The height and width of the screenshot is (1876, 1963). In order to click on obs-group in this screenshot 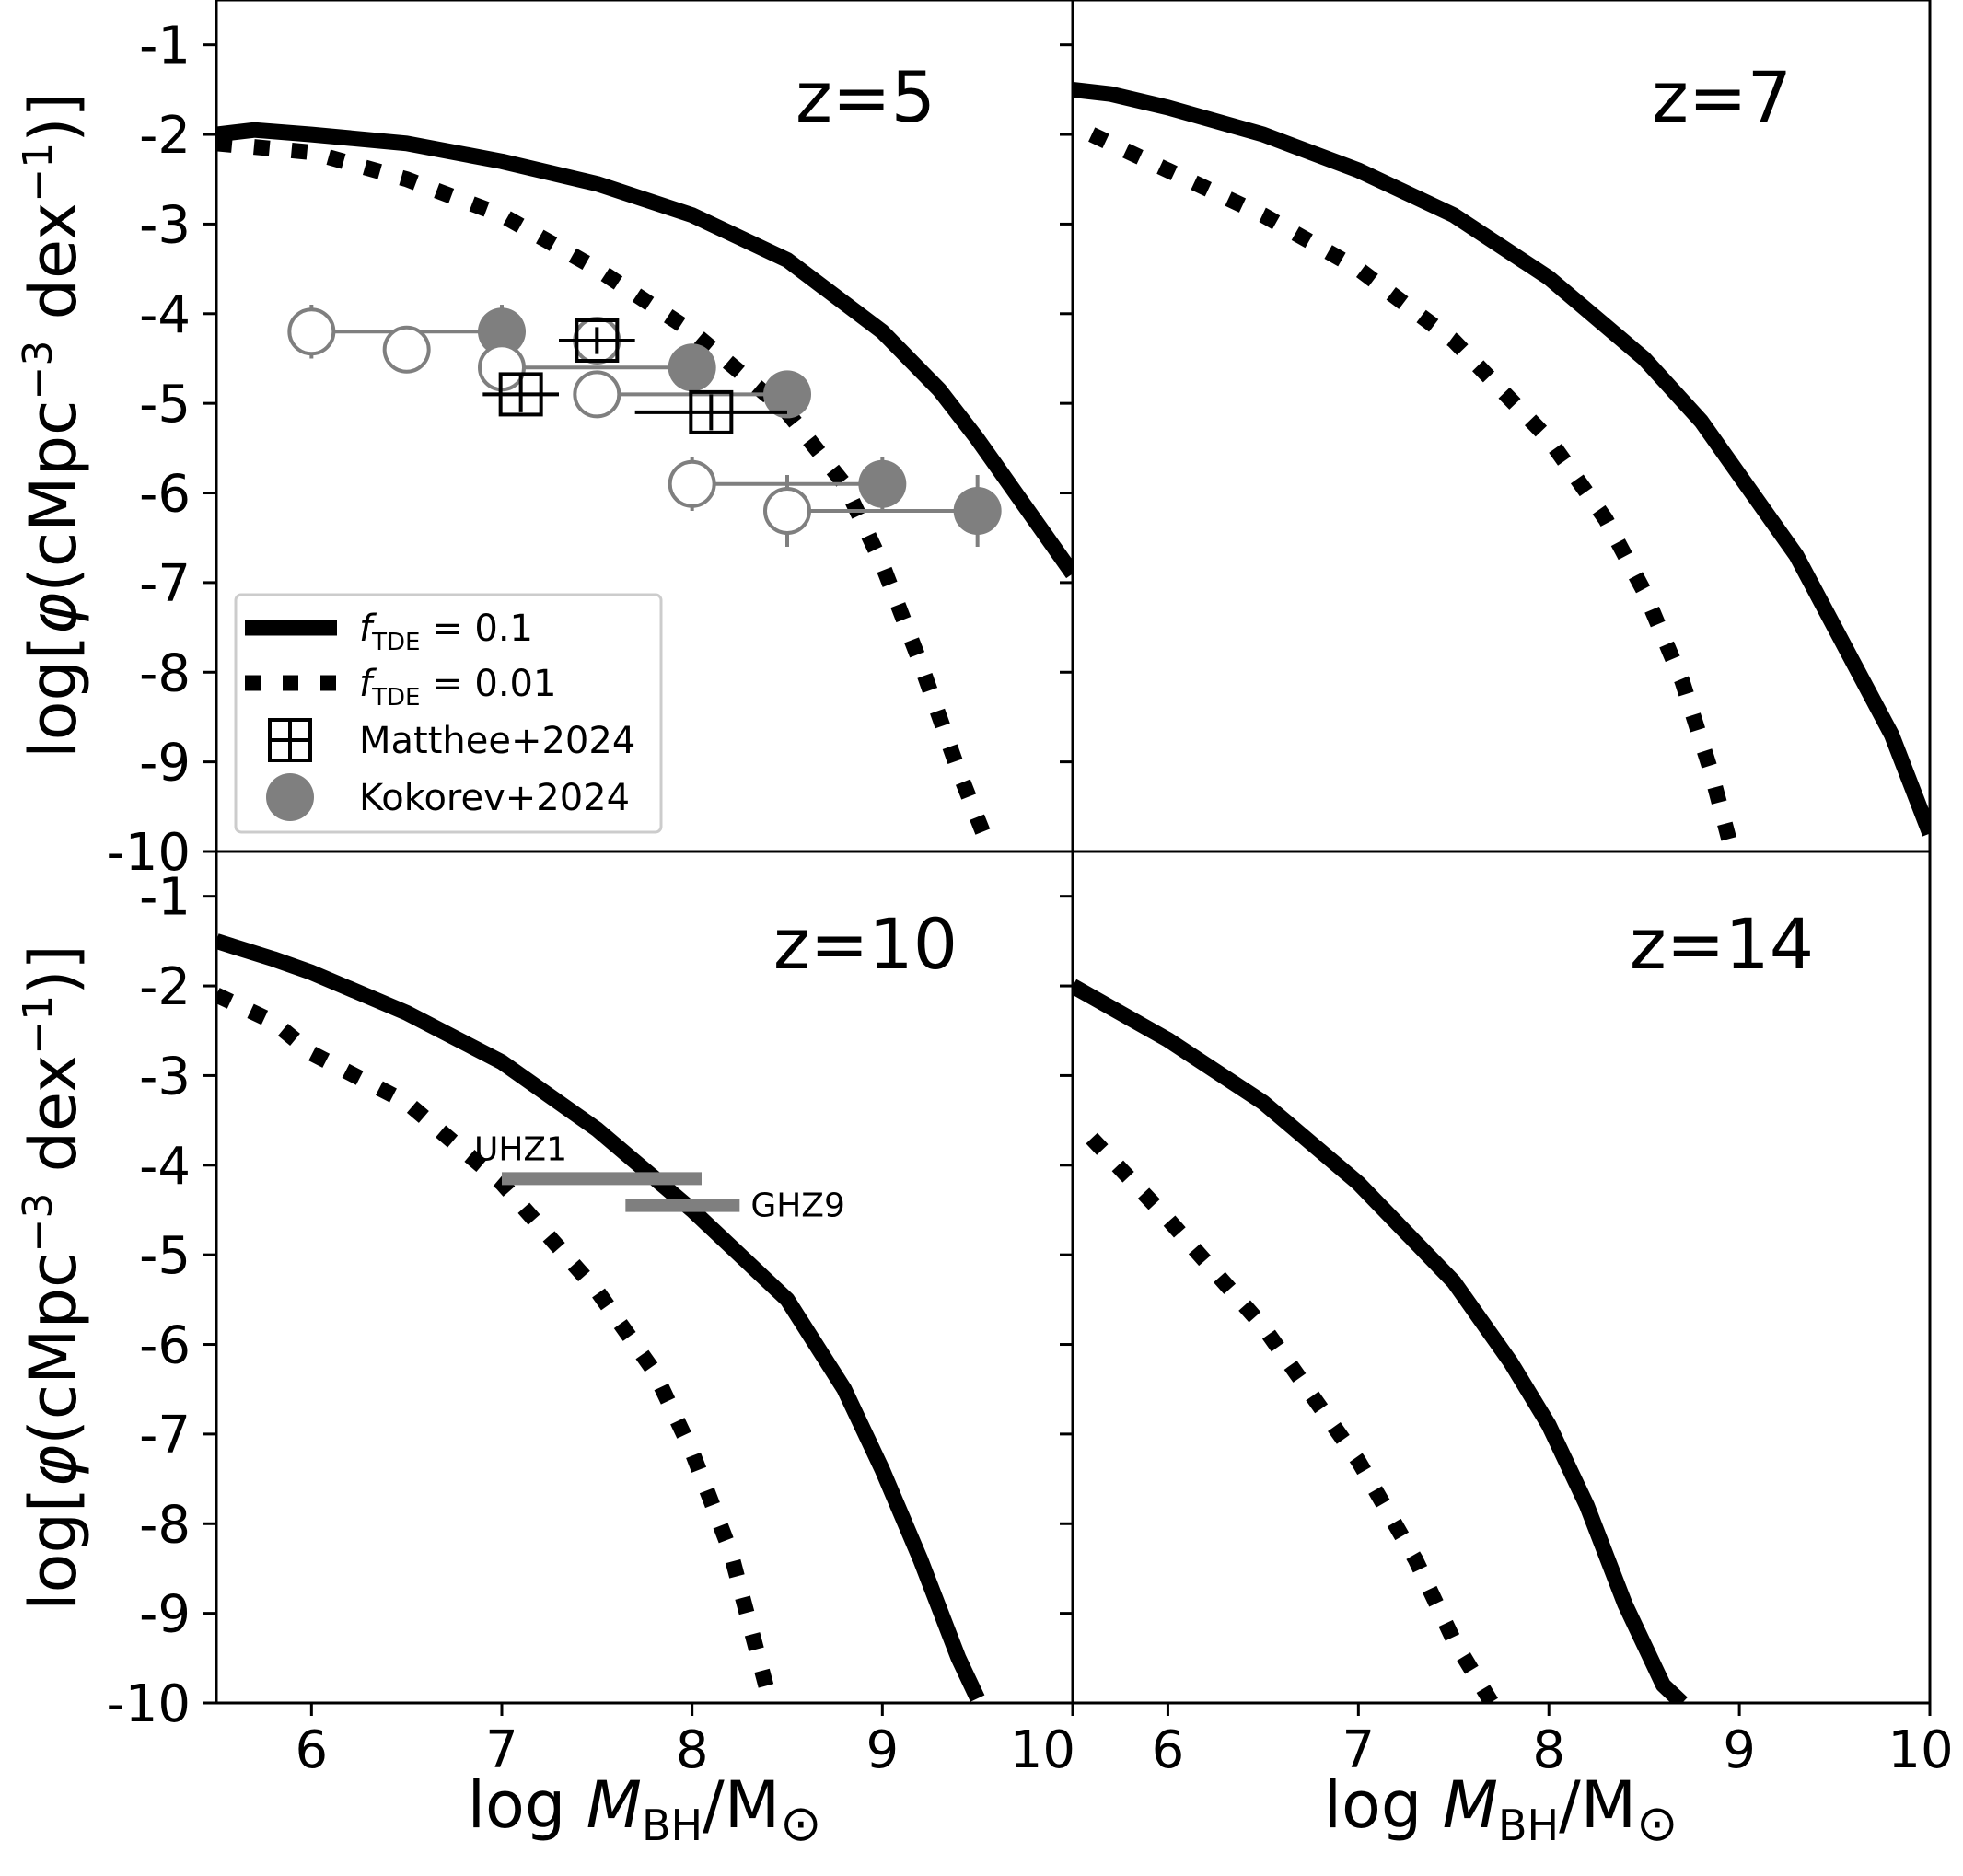, I will do `click(644, 426)`.